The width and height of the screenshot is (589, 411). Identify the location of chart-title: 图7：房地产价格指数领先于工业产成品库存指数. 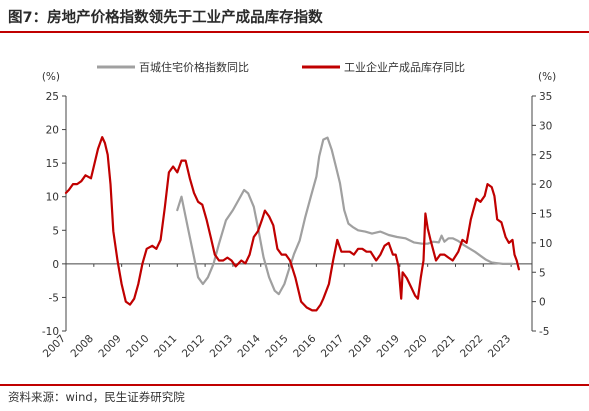
(165, 18).